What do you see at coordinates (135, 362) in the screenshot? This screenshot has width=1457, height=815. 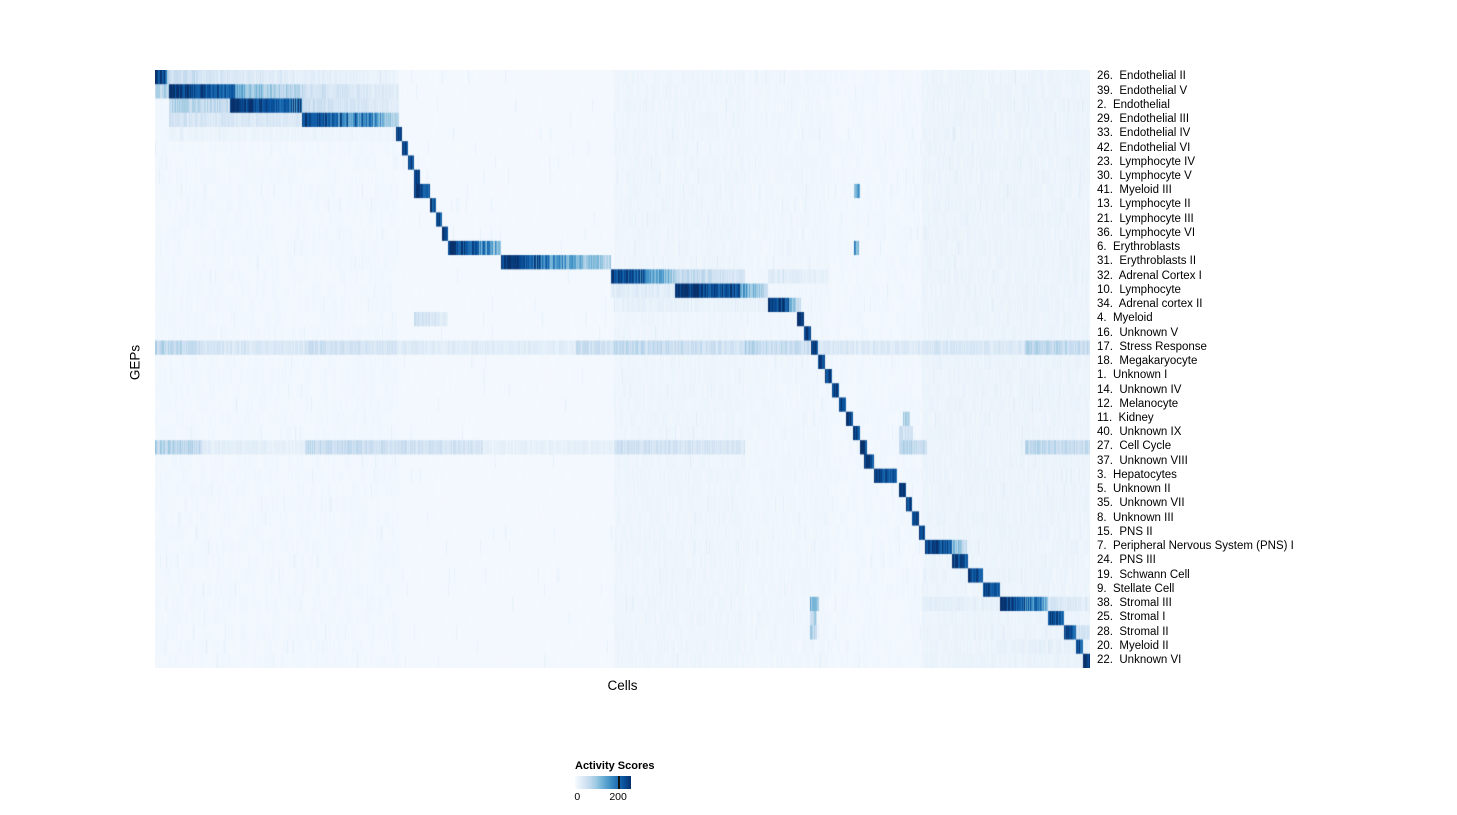 I see `y-axis-label: GEPs` at bounding box center [135, 362].